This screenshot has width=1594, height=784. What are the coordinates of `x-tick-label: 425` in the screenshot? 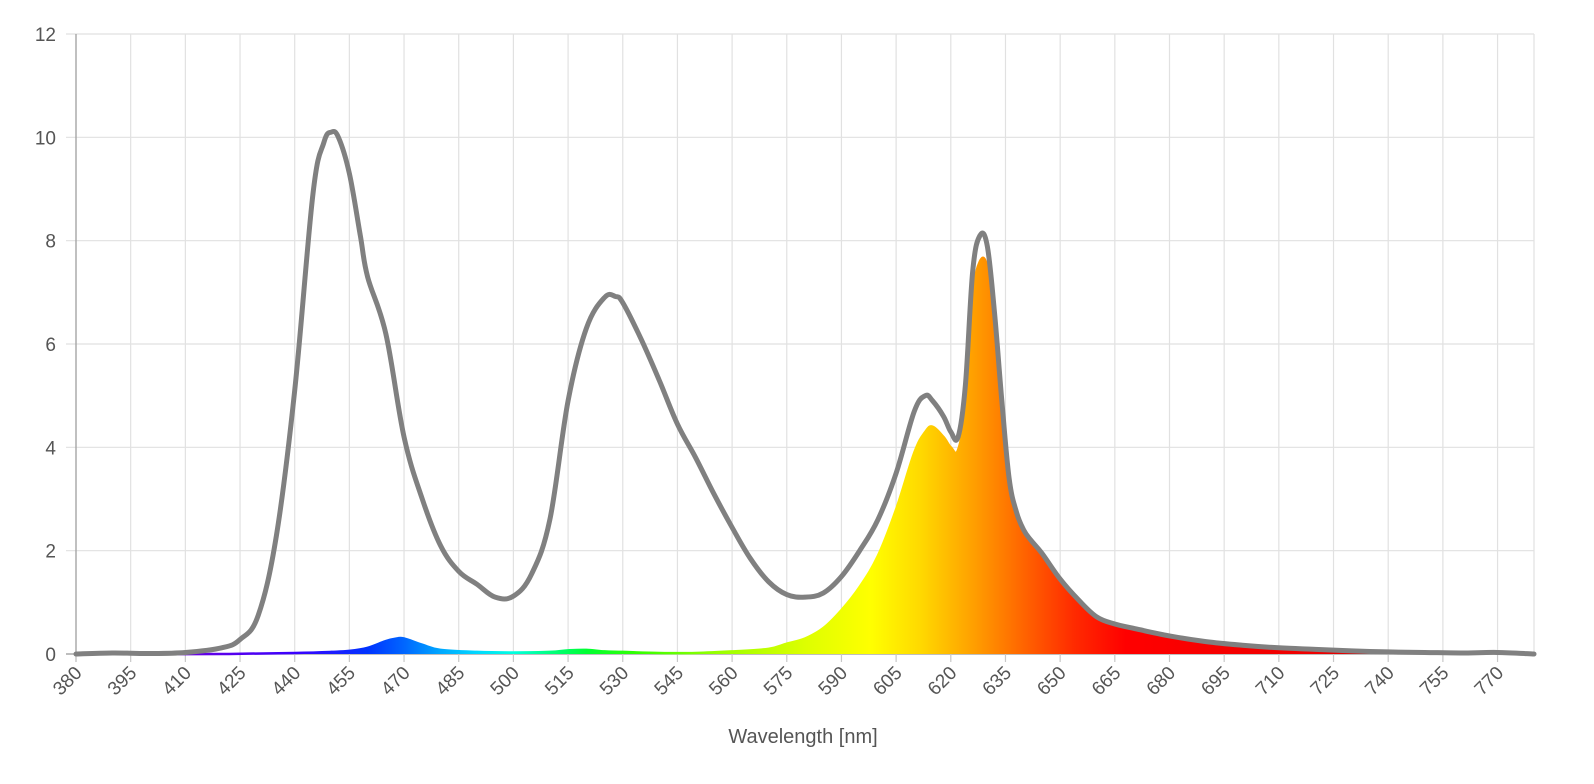 It's located at (231, 681).